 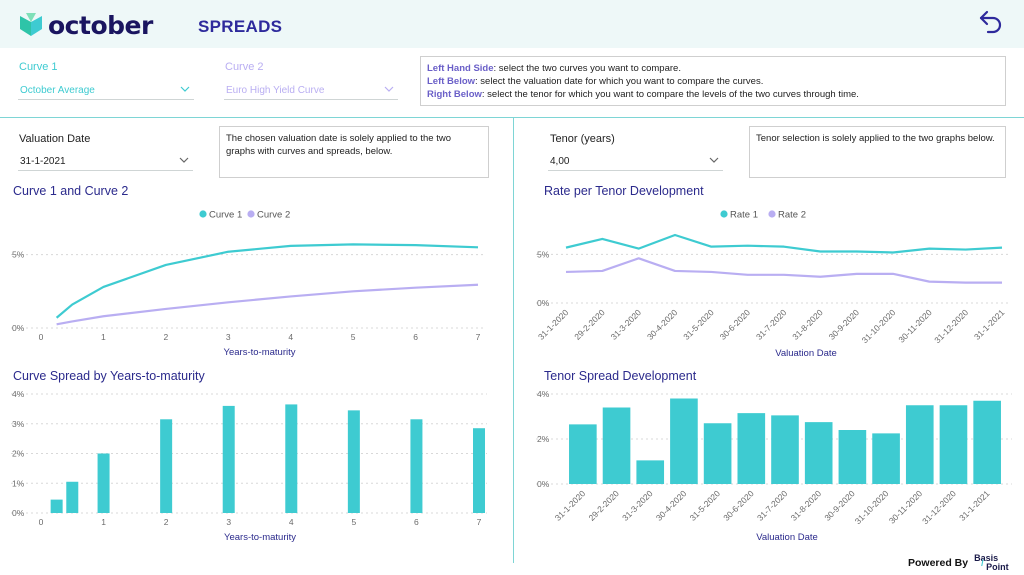 What do you see at coordinates (55, 139) in the screenshot?
I see `valuation-label: Valuation Date` at bounding box center [55, 139].